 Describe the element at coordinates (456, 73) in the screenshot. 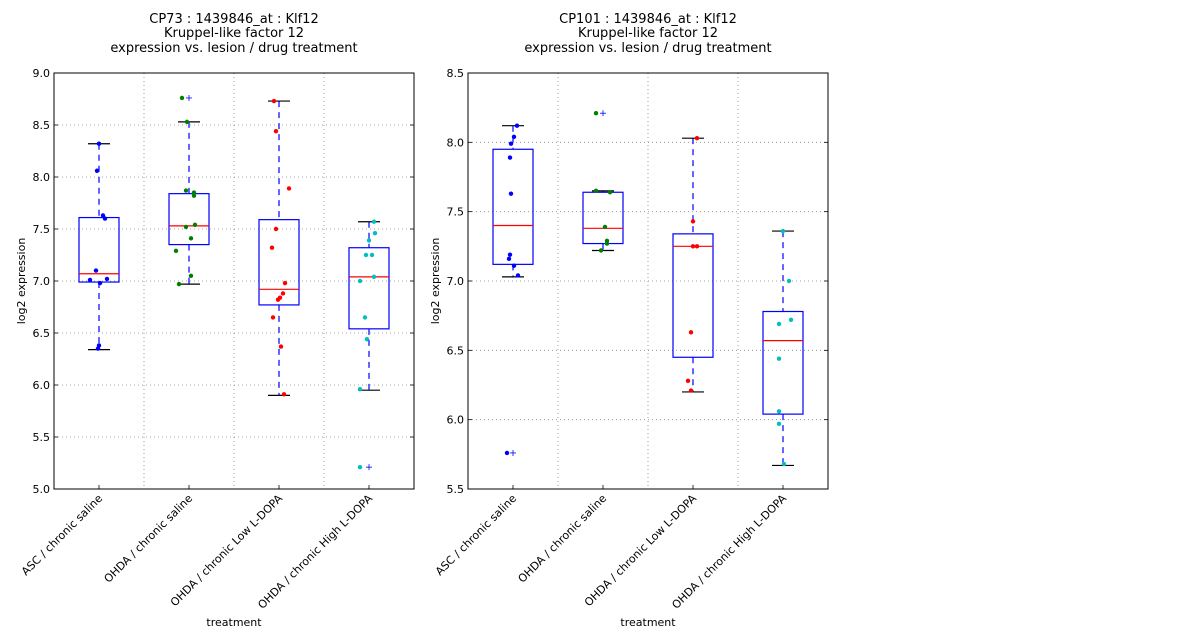

I see `y-tick-label: 8.5` at that location.